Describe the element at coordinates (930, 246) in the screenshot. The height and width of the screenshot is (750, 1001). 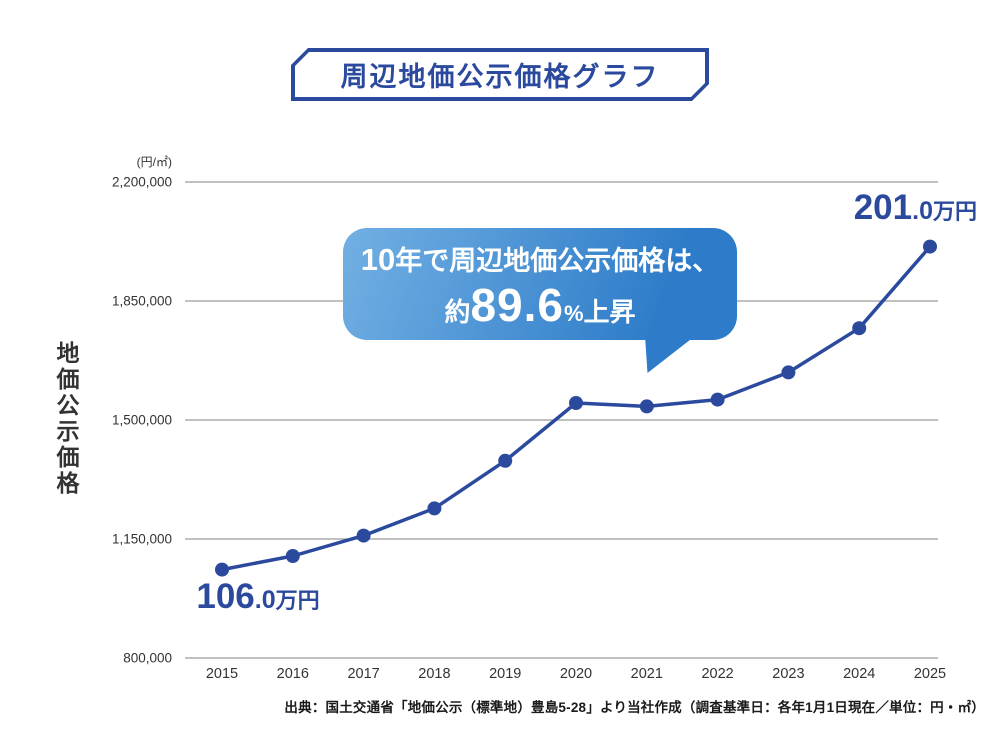
I see `data-point-2025` at that location.